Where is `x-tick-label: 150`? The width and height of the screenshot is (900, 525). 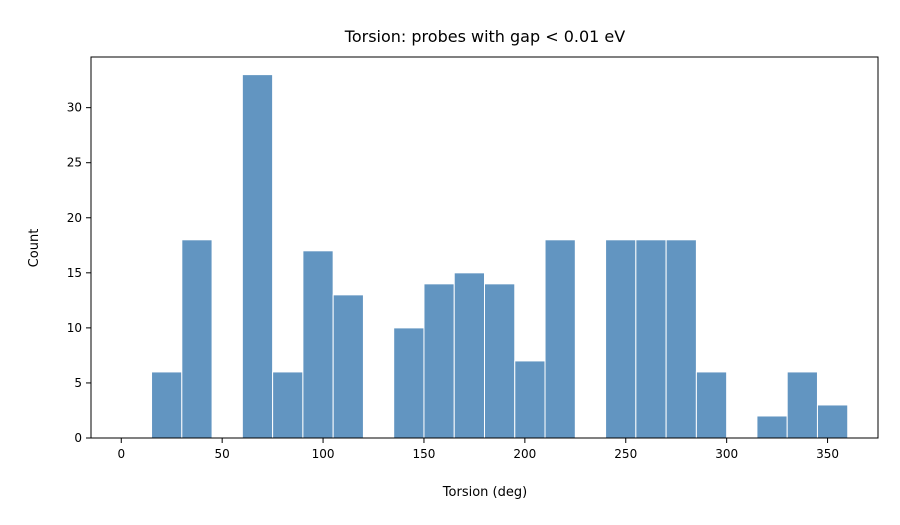 x-tick-label: 150 is located at coordinates (424, 454).